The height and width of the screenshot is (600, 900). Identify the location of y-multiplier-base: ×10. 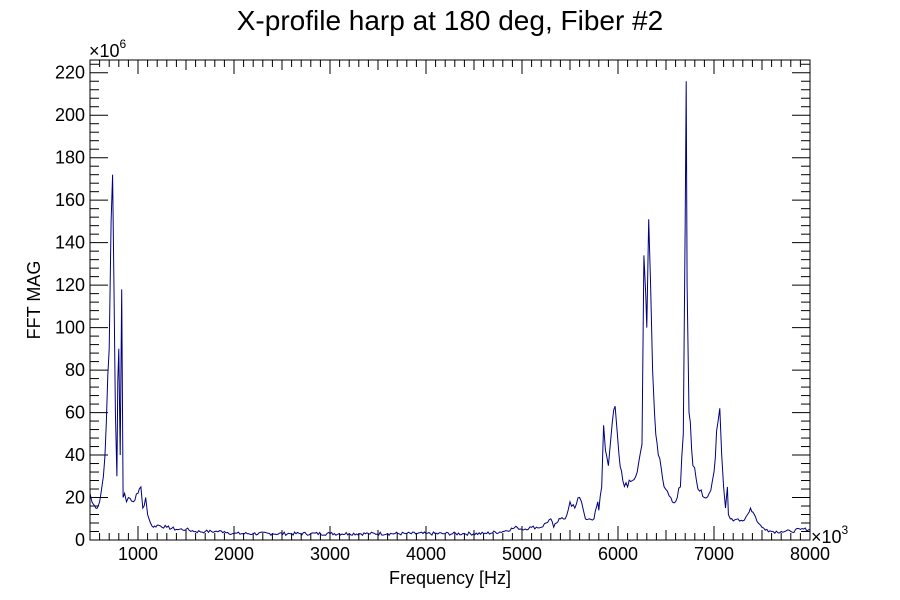
(104, 51).